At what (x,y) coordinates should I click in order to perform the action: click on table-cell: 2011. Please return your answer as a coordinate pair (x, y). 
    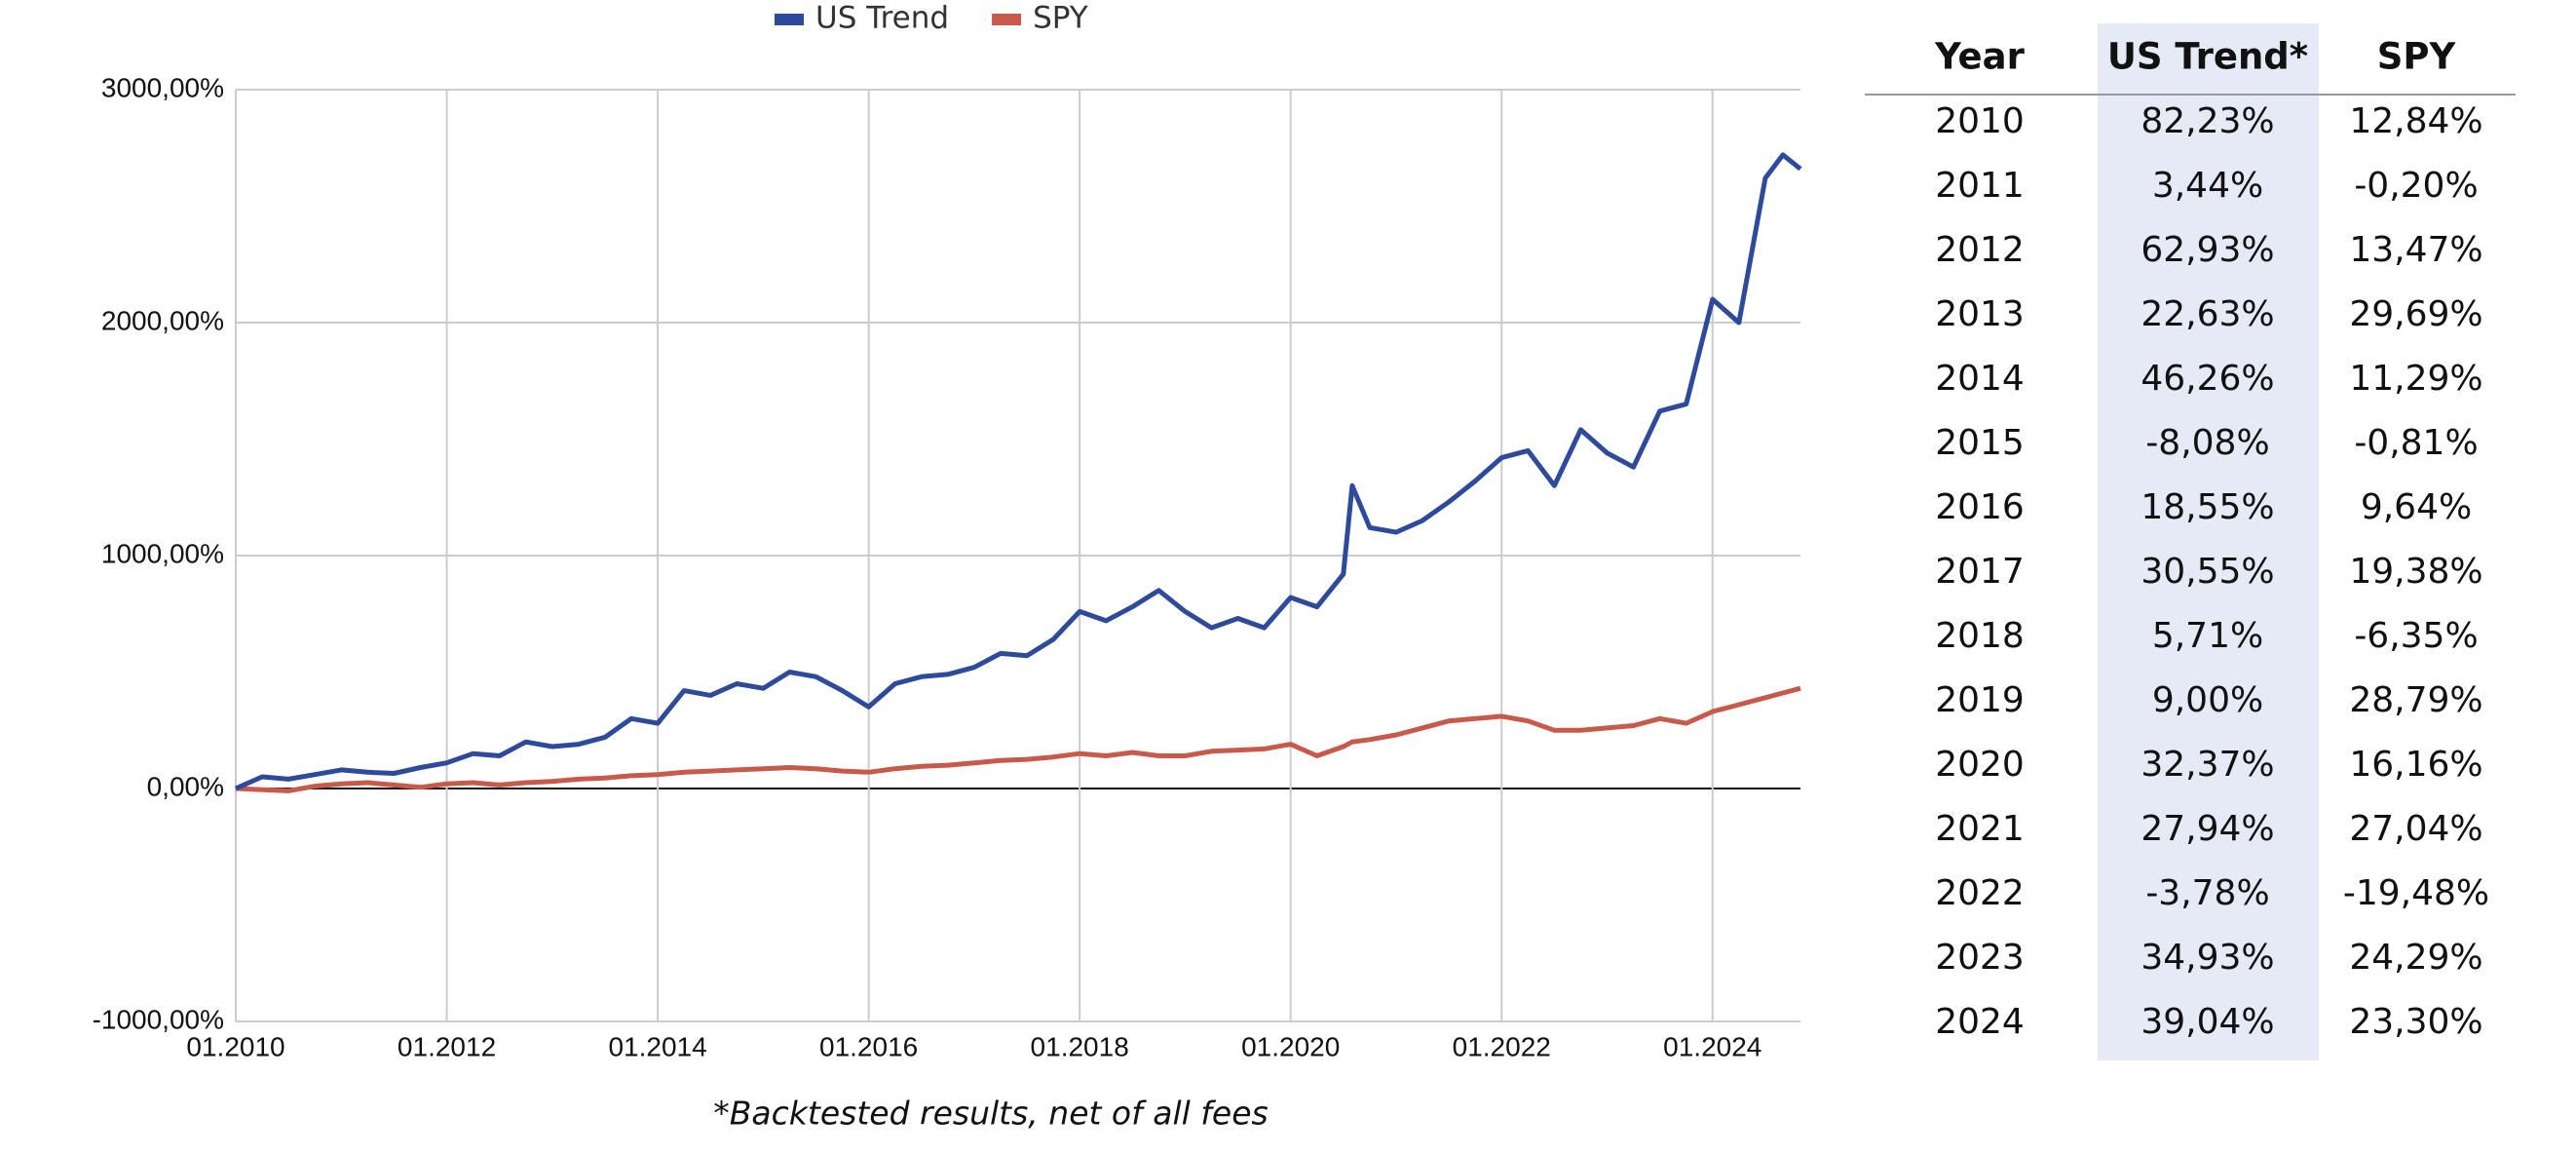
    Looking at the image, I should click on (1980, 186).